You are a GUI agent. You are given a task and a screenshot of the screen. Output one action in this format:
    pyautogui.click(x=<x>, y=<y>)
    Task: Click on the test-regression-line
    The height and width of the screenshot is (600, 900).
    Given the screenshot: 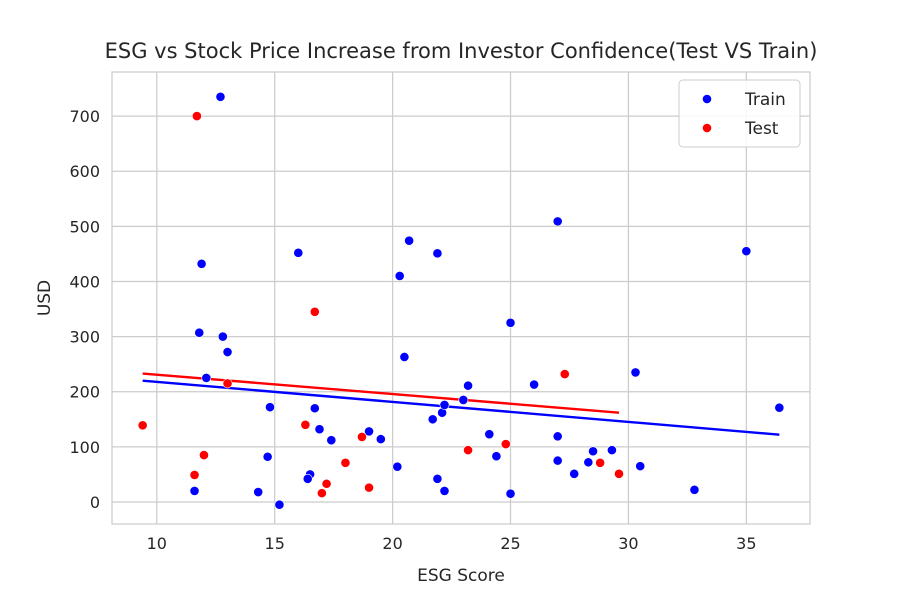 What is the action you would take?
    pyautogui.click(x=381, y=393)
    